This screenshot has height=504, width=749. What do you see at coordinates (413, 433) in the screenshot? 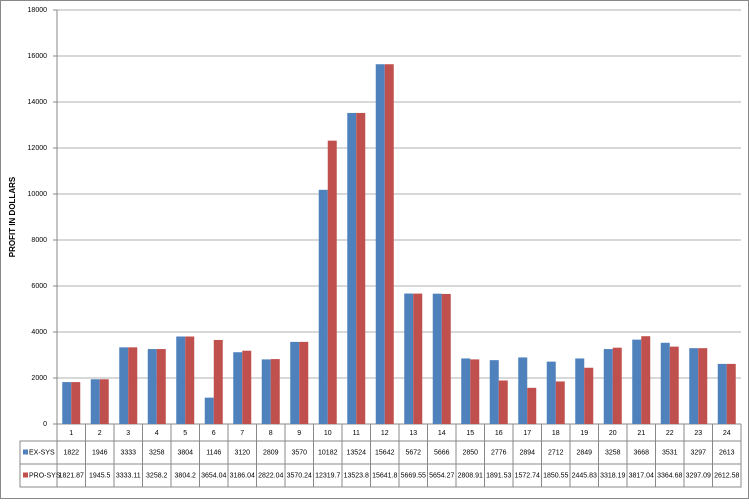
I see `x-tick-label: 13` at bounding box center [413, 433].